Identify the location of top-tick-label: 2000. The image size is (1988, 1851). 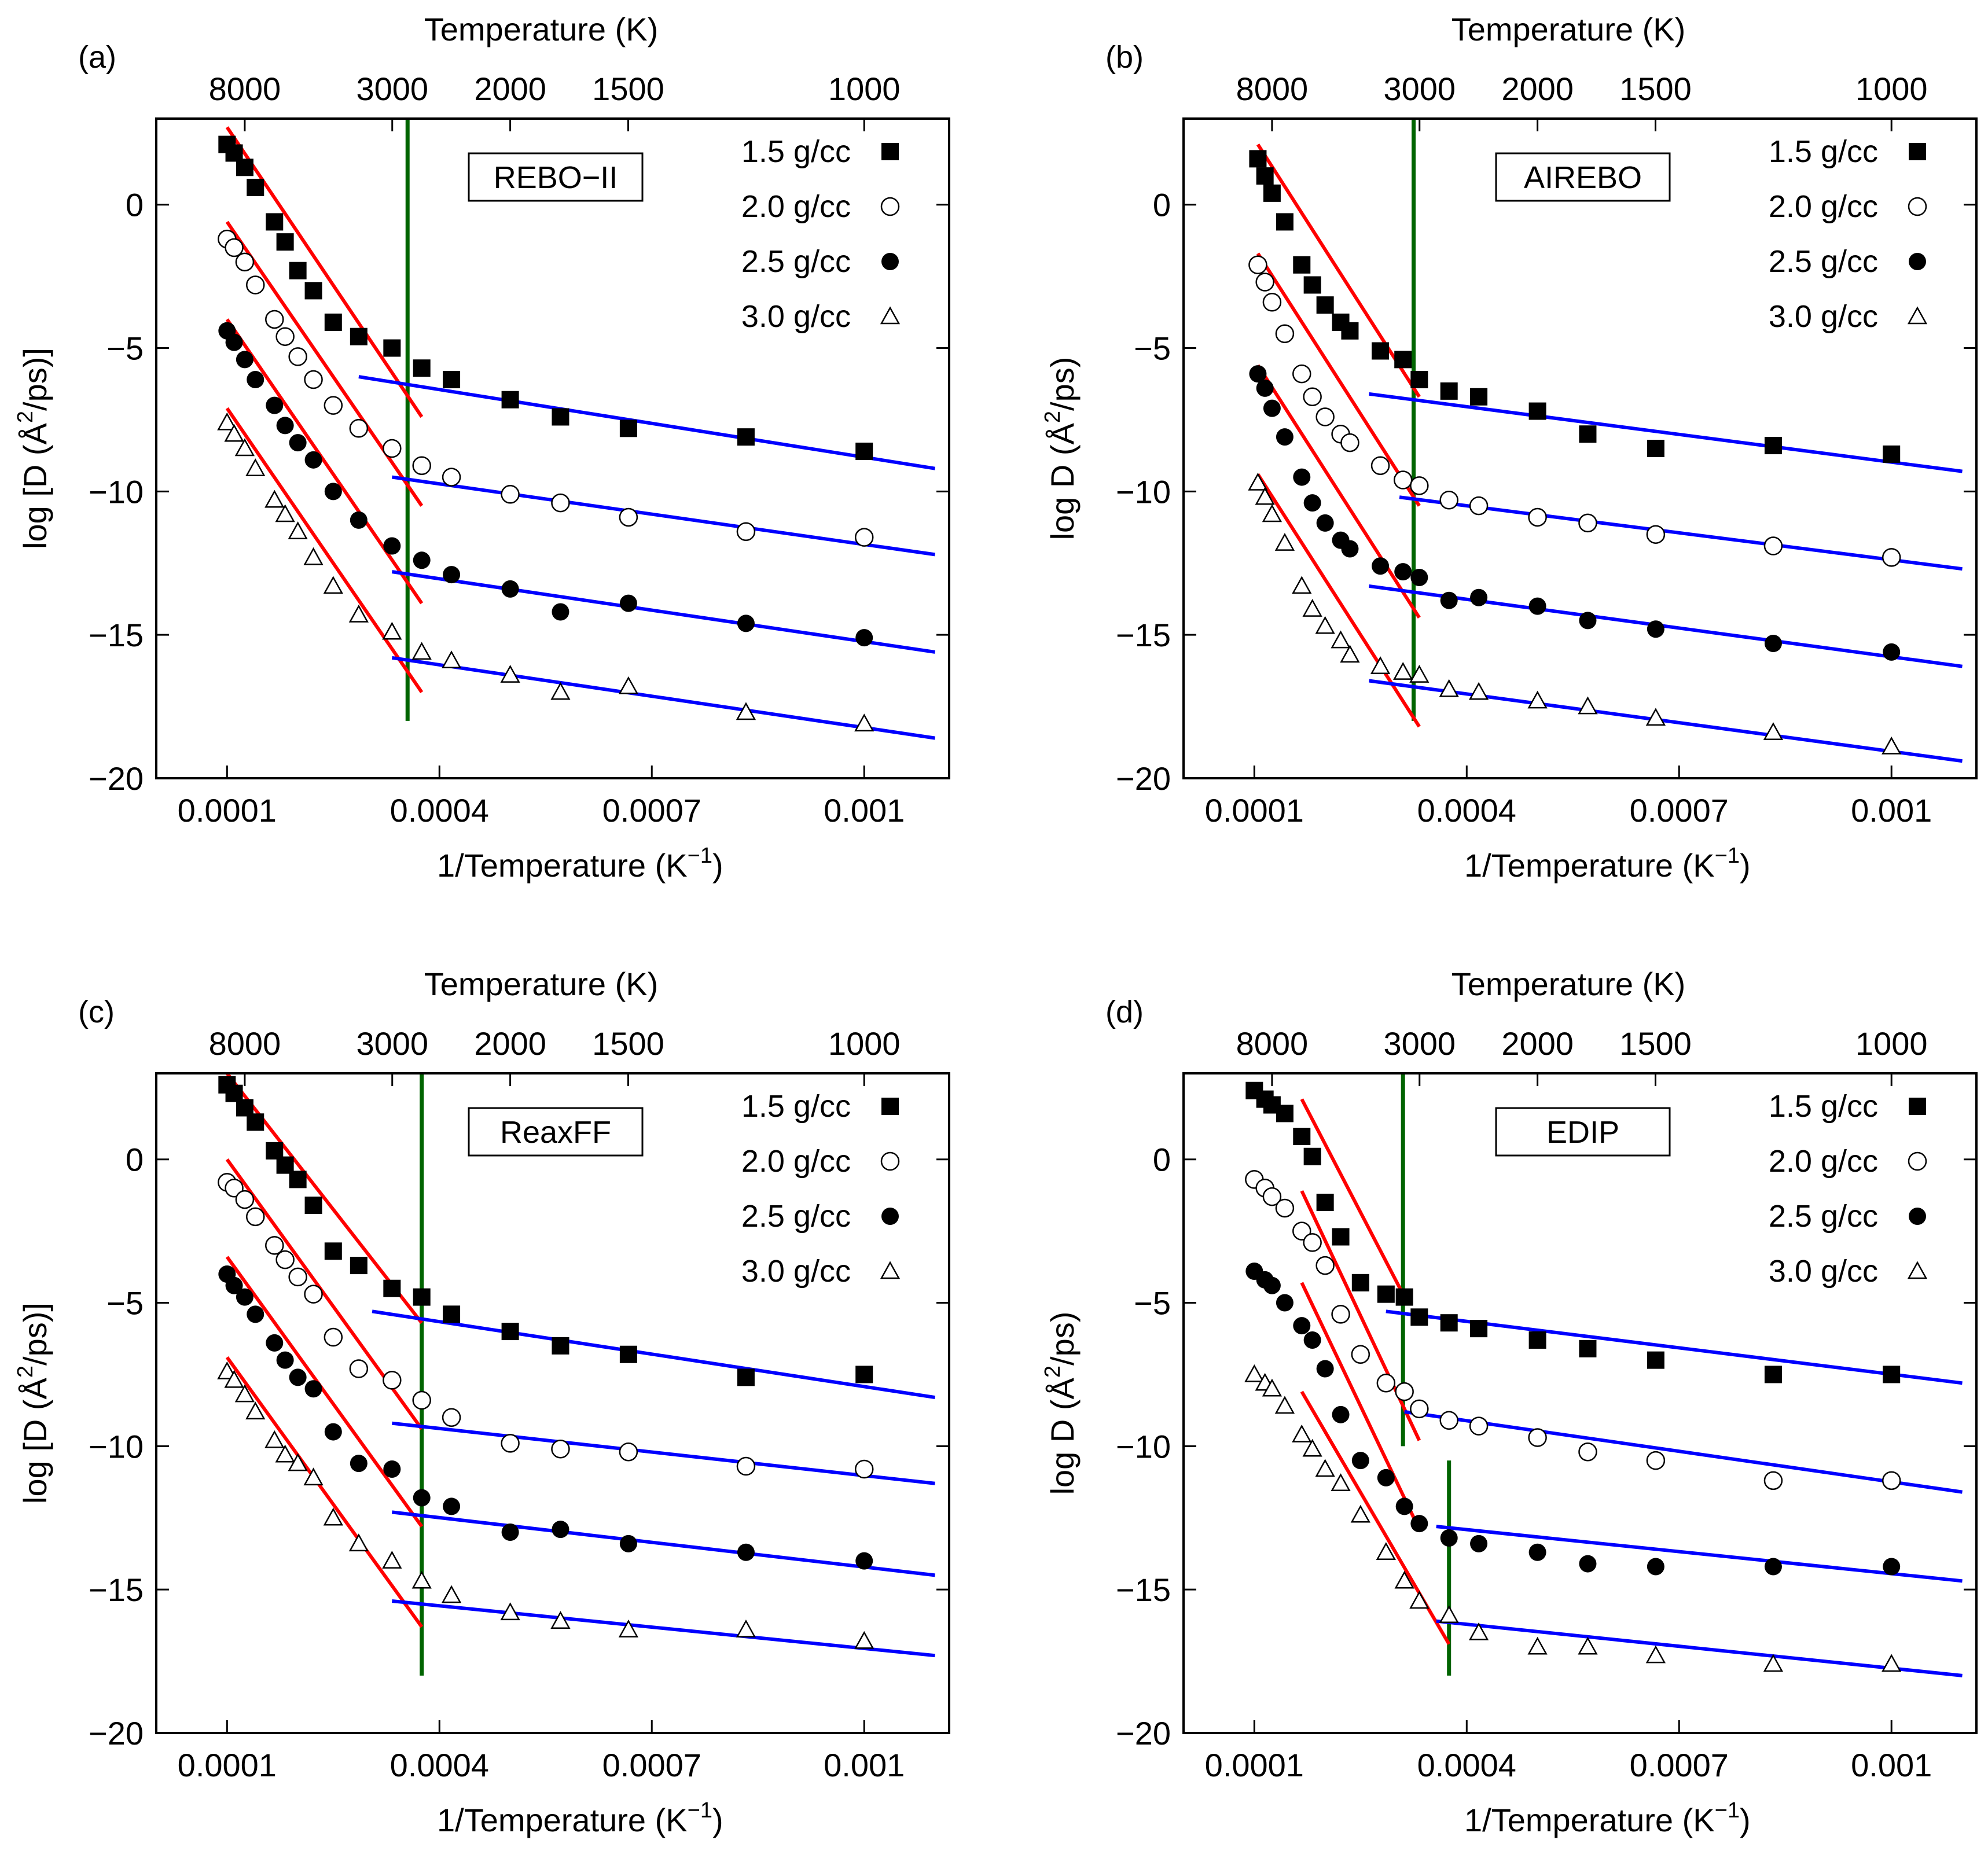
(510, 89).